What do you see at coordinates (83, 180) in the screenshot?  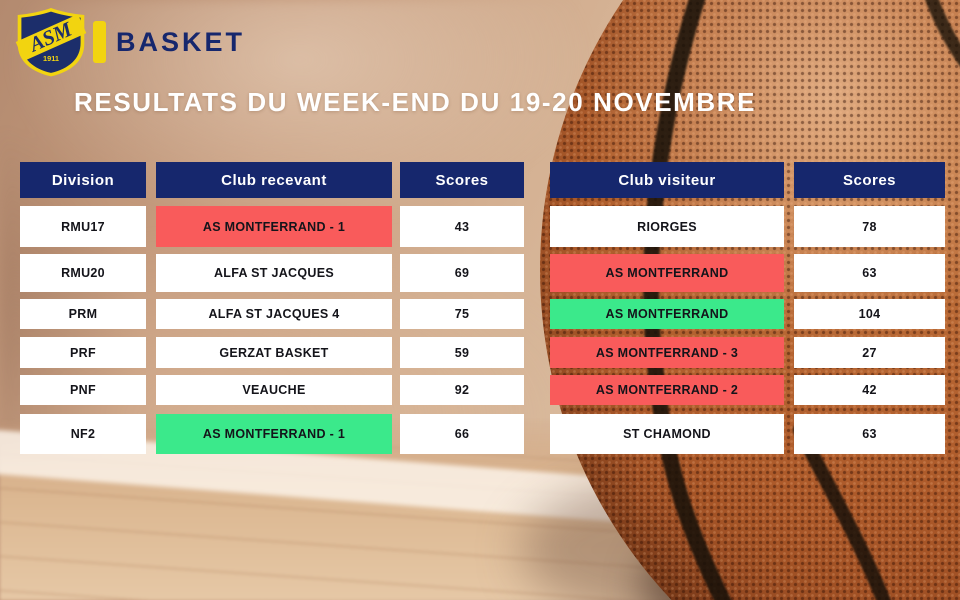 I see `header-division: Division` at bounding box center [83, 180].